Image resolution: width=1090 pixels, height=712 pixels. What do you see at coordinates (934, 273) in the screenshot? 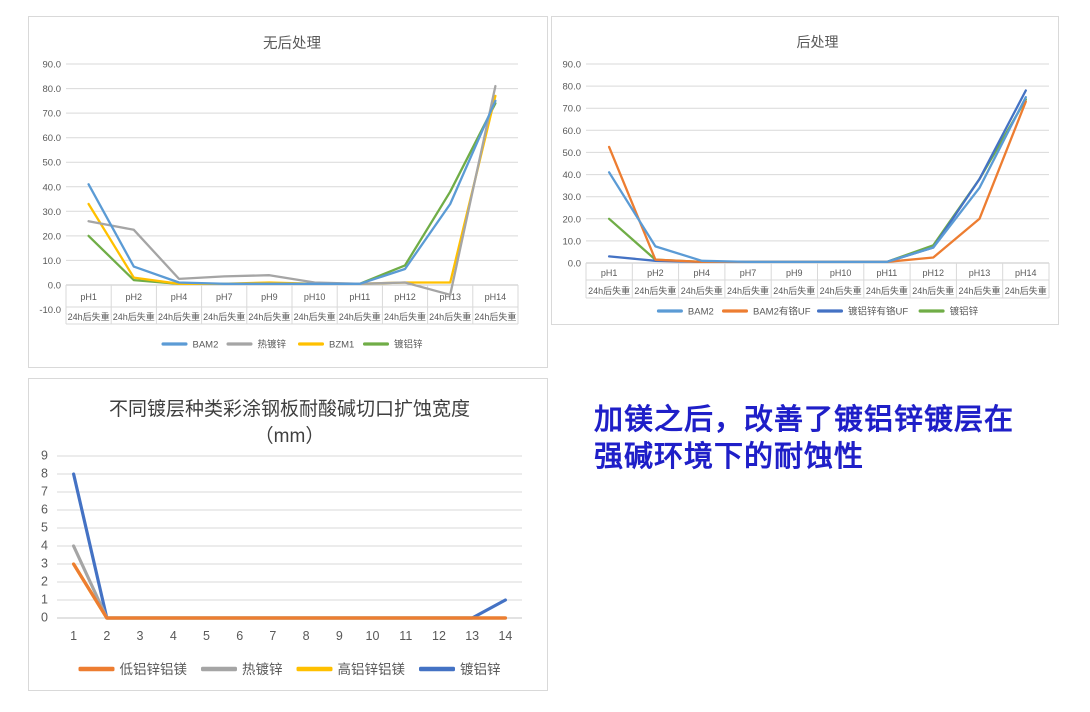
I see `category-label: pH12` at bounding box center [934, 273].